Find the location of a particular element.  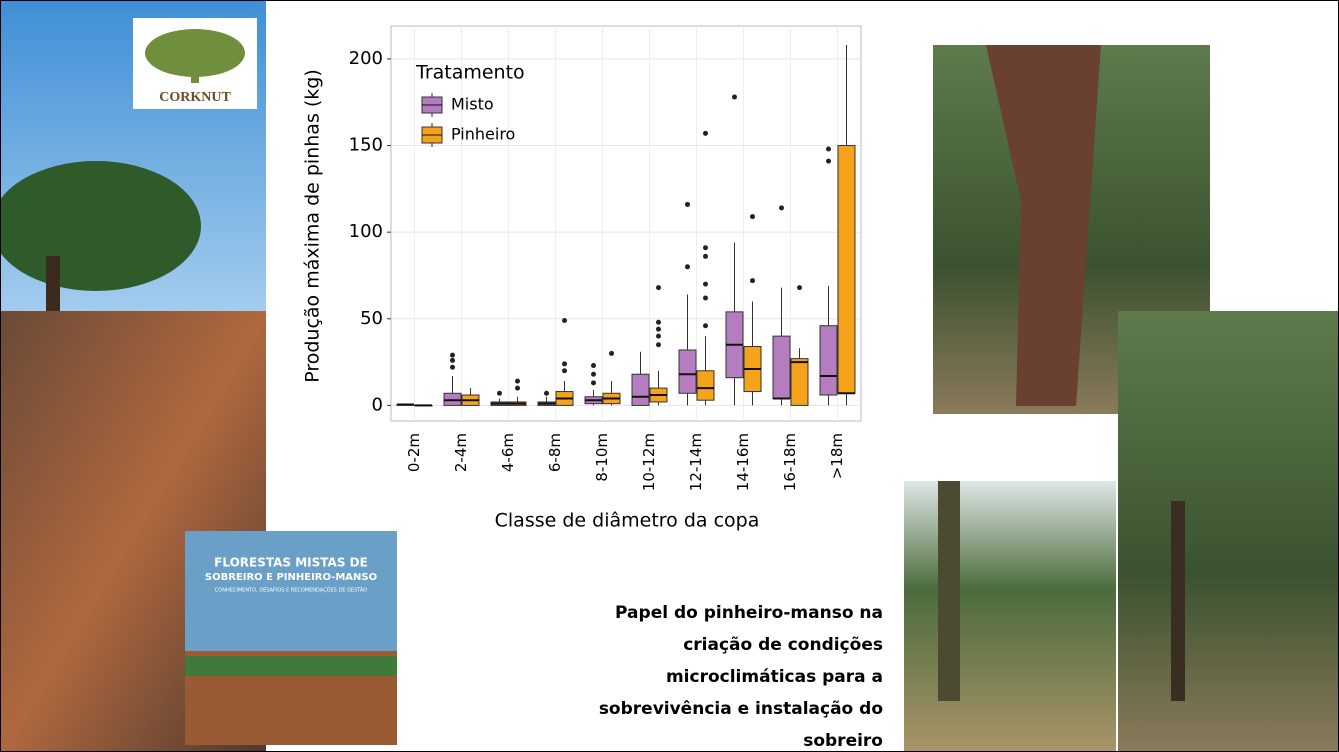

x-tick-label: 2-4m is located at coordinates (461, 452).